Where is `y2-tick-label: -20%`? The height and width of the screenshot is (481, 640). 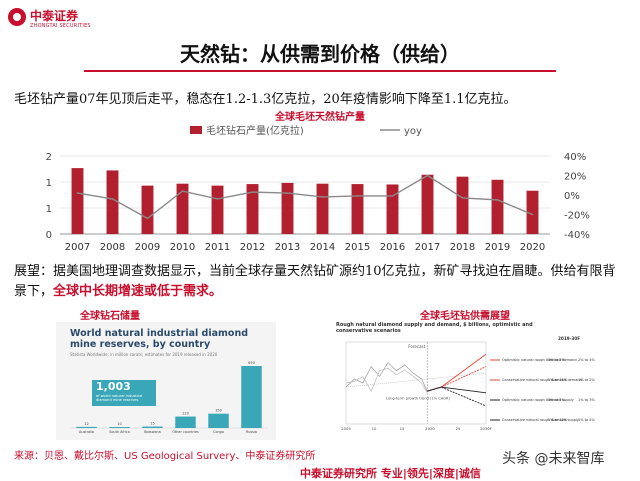
y2-tick-label: -20% is located at coordinates (577, 216).